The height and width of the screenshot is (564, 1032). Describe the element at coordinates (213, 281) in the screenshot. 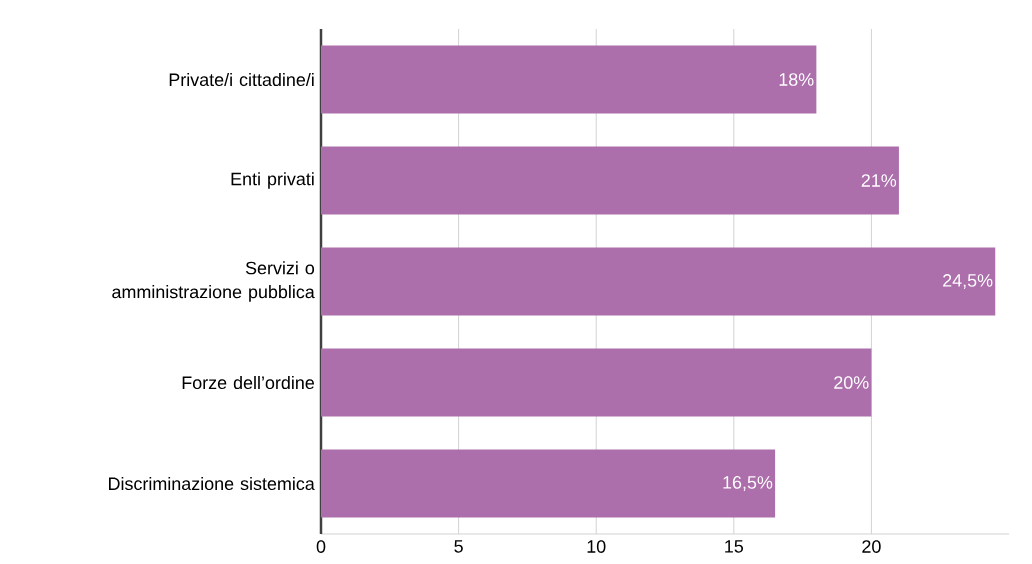

I see `y-tick-label: Servizi o amministrazione pubblica` at that location.